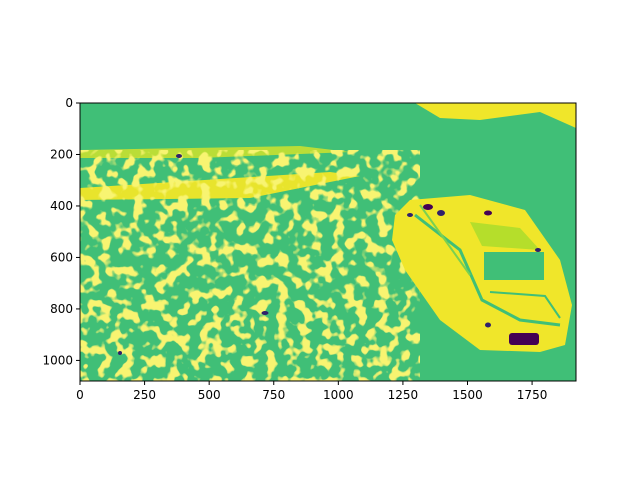 The image size is (640, 480). Describe the element at coordinates (61, 257) in the screenshot. I see `y-tick-label: 600` at that location.